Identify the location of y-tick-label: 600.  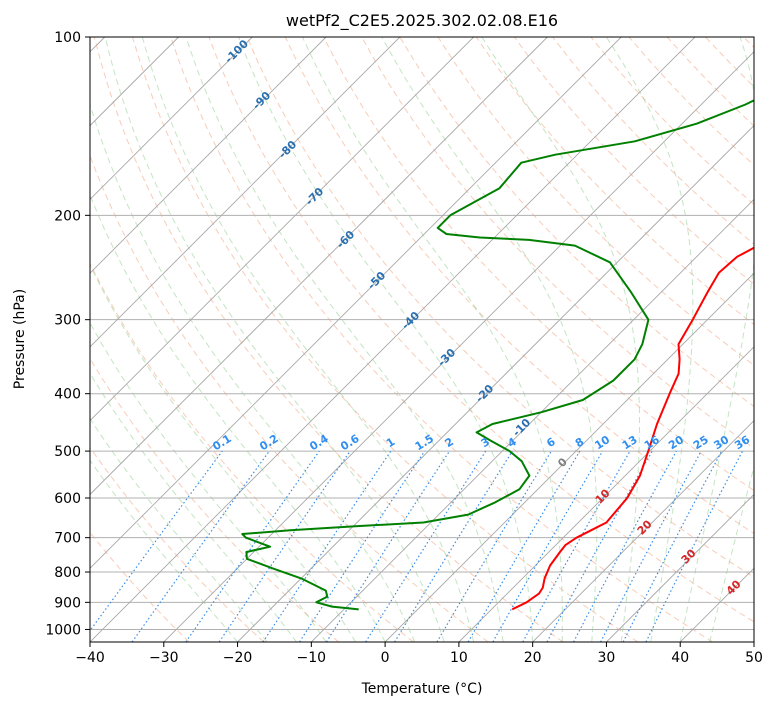
(67, 499).